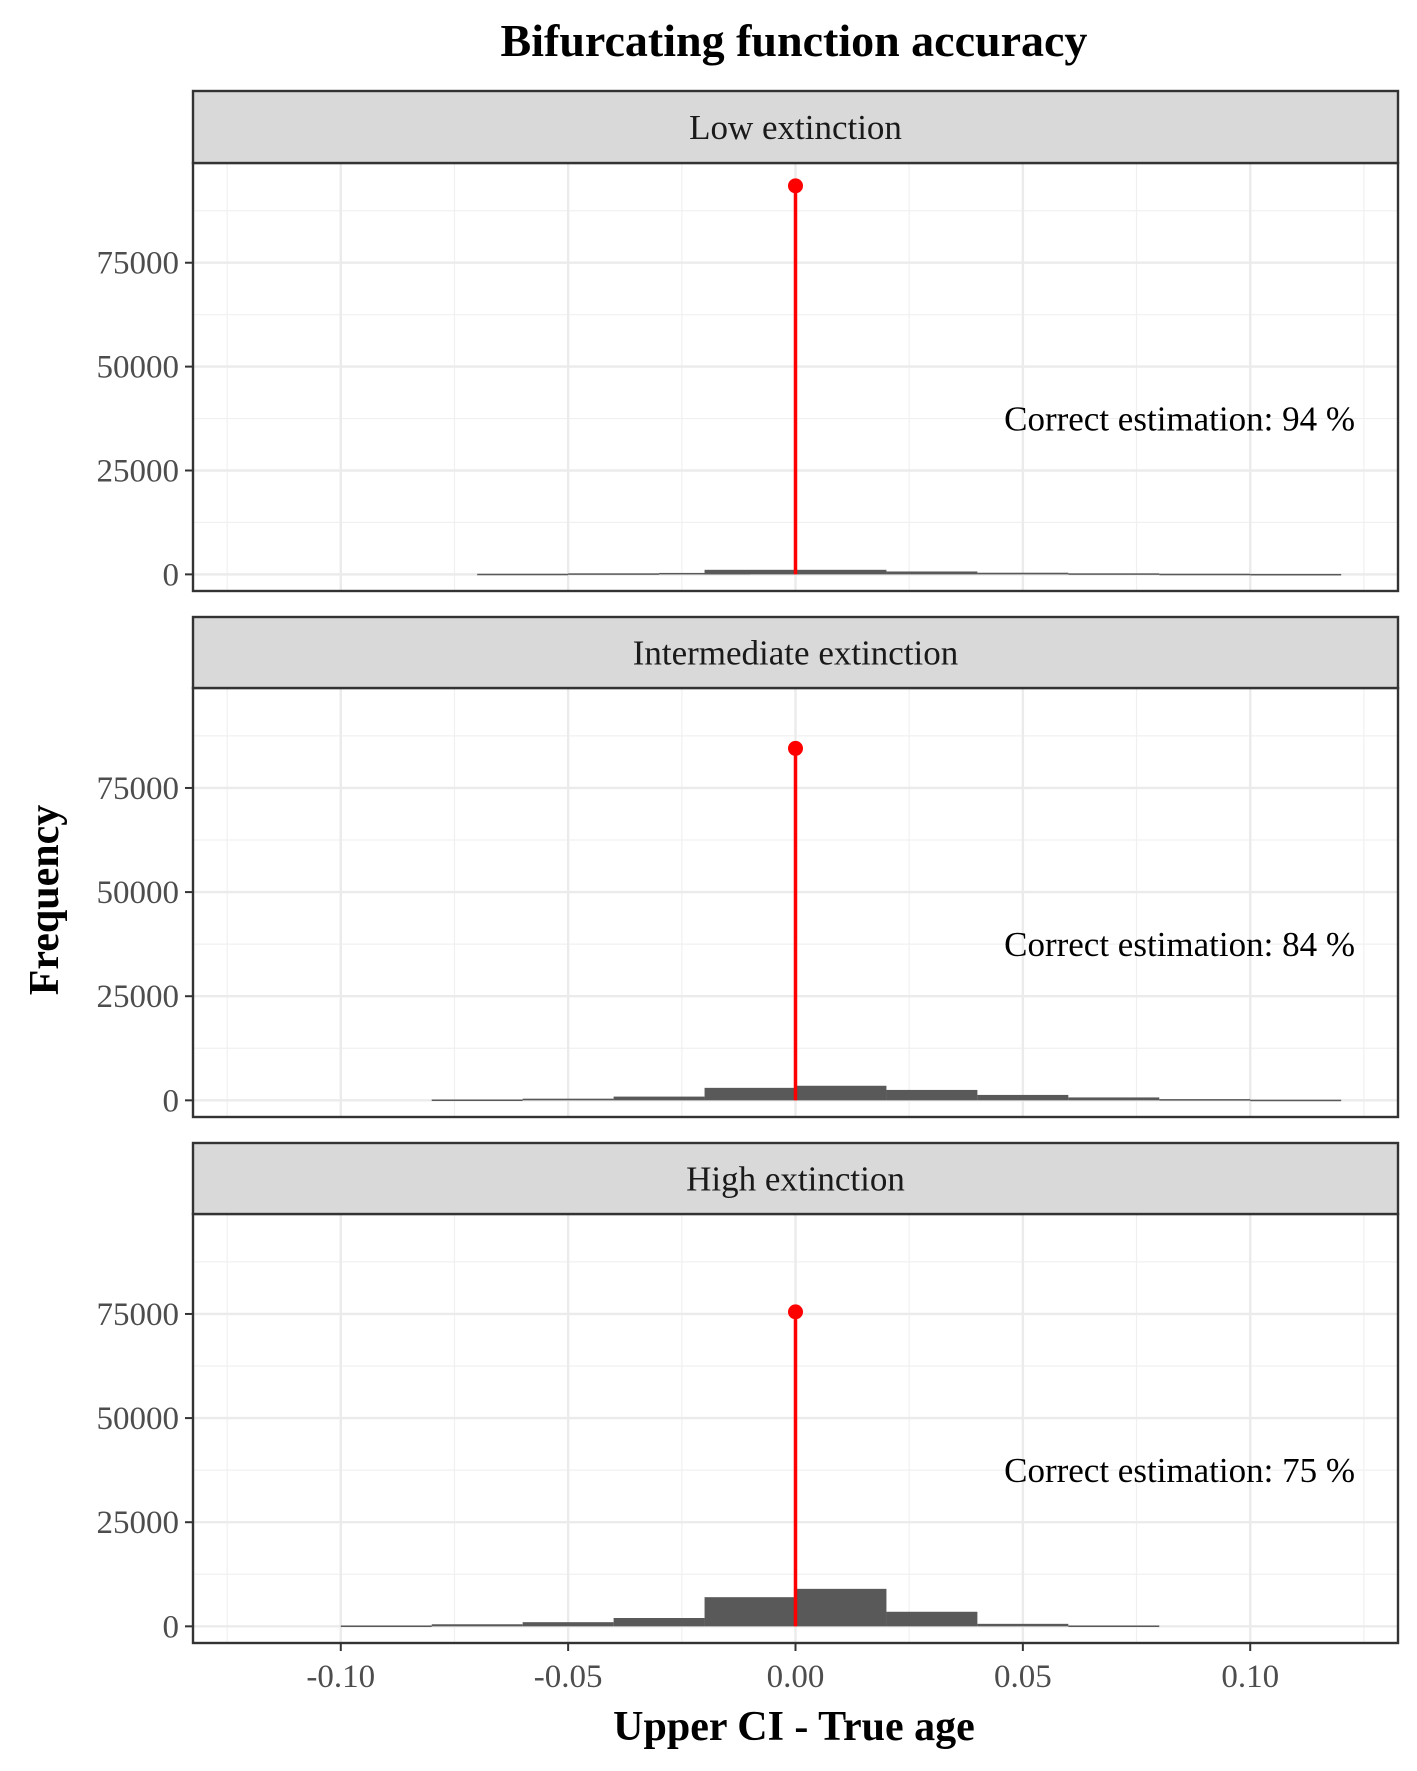 This screenshot has height=1771, width=1417. I want to click on x-tick-label: -0.05, so click(568, 1677).